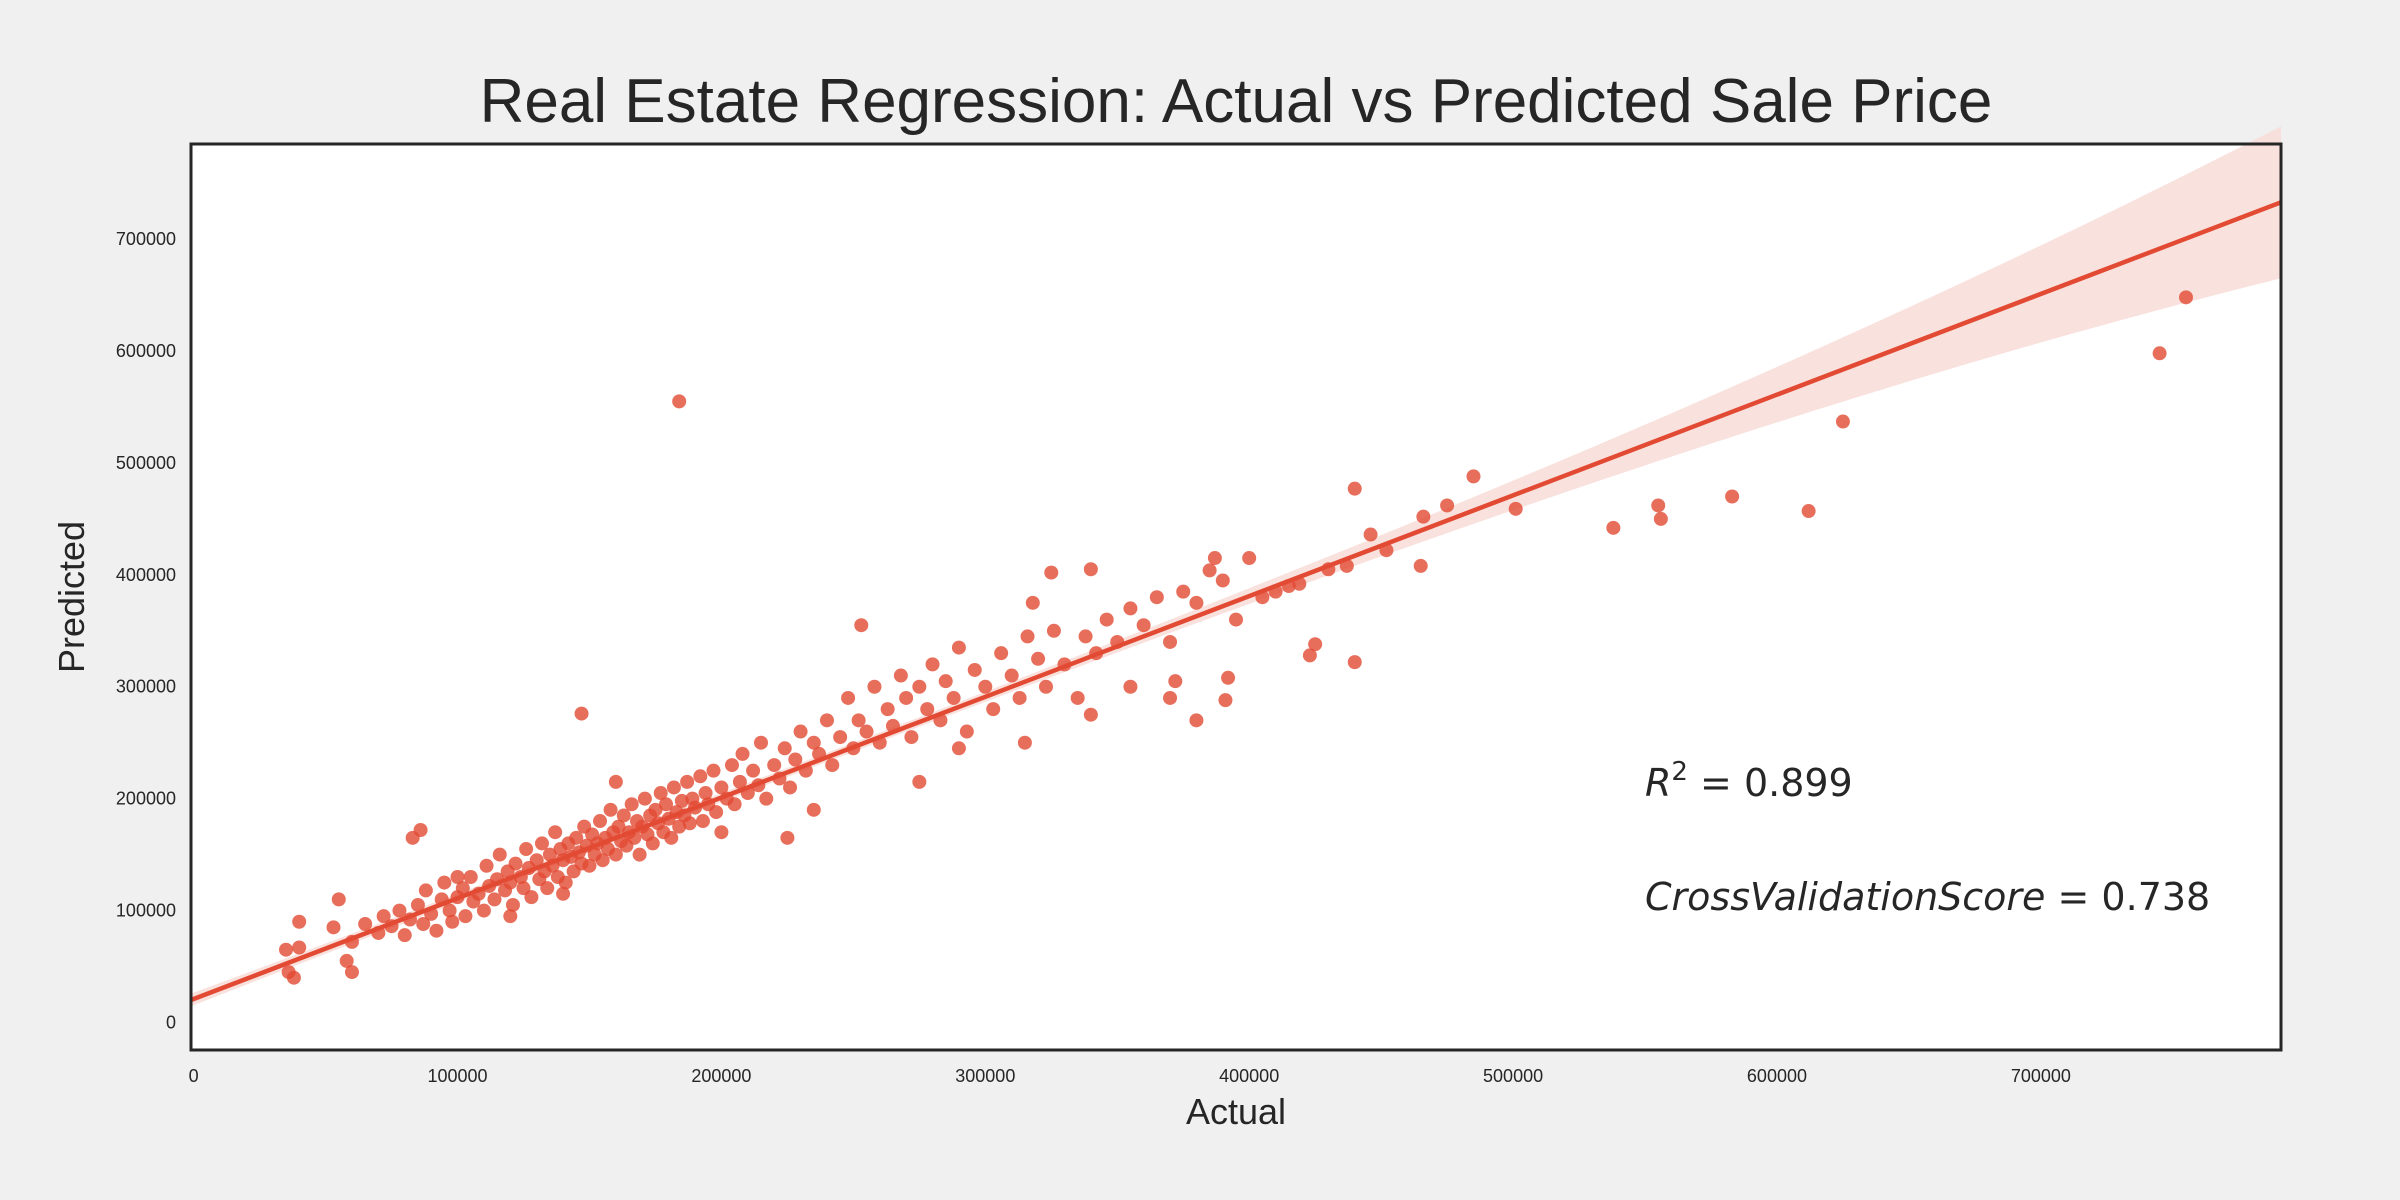 This screenshot has height=1200, width=2400. I want to click on y-tick-label: 200000, so click(146, 799).